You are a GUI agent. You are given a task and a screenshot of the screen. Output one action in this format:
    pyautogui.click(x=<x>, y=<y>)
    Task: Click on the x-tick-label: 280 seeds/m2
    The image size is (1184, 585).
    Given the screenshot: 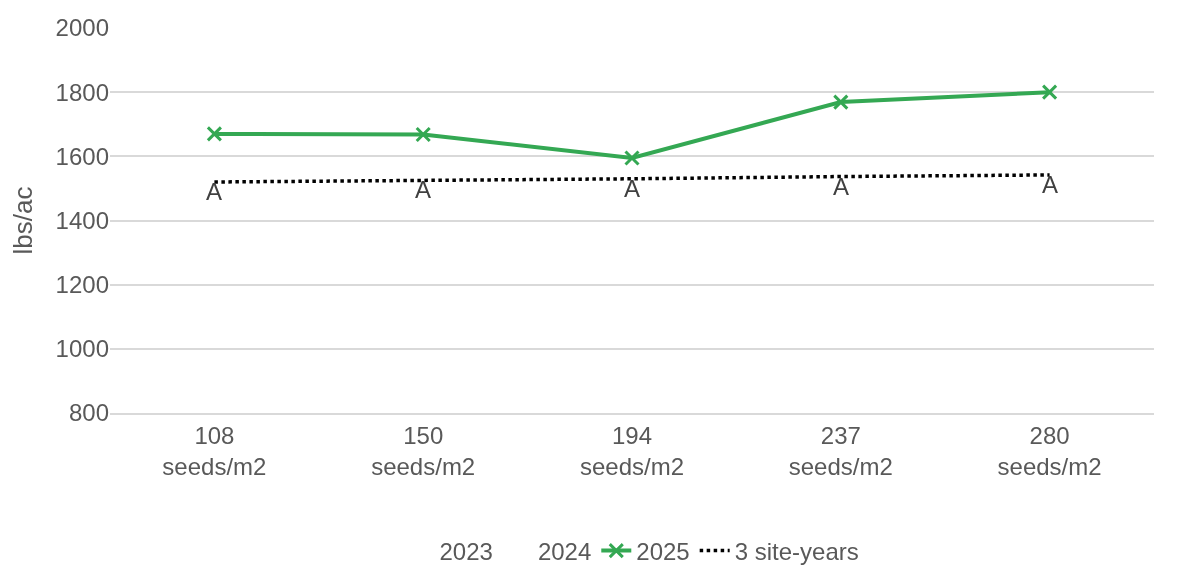 What is the action you would take?
    pyautogui.click(x=1049, y=450)
    